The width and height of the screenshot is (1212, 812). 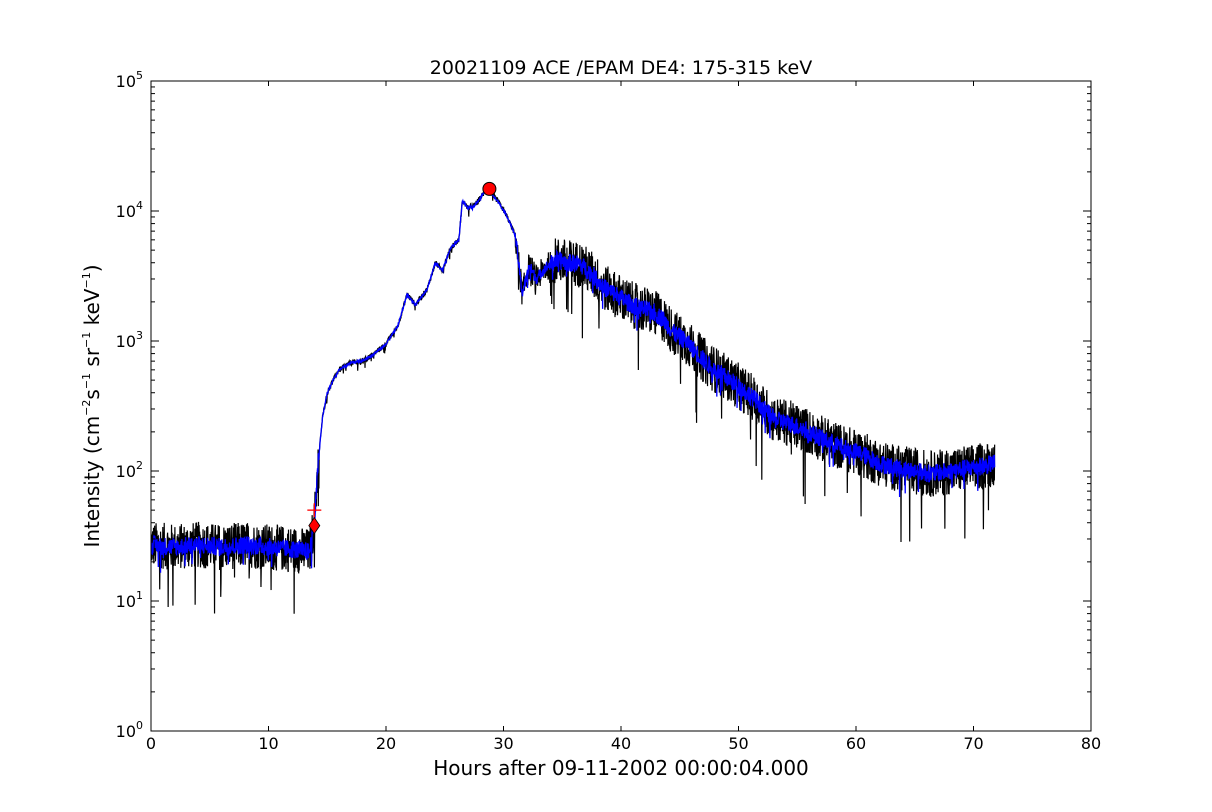 What do you see at coordinates (151, 743) in the screenshot?
I see `x-tick-label: 0` at bounding box center [151, 743].